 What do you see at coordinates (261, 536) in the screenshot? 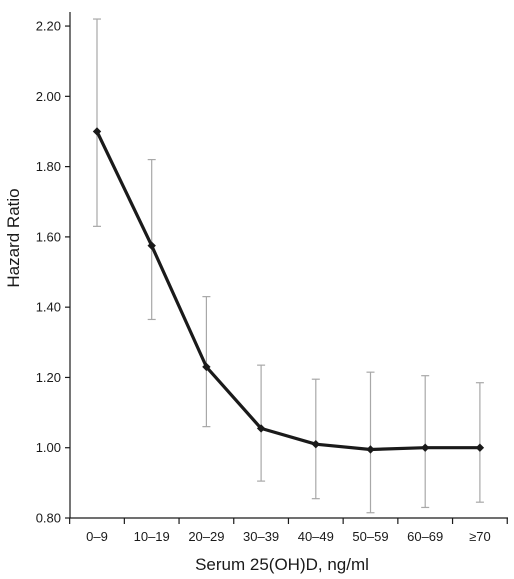
I see `x-tick-label: 30–39` at bounding box center [261, 536].